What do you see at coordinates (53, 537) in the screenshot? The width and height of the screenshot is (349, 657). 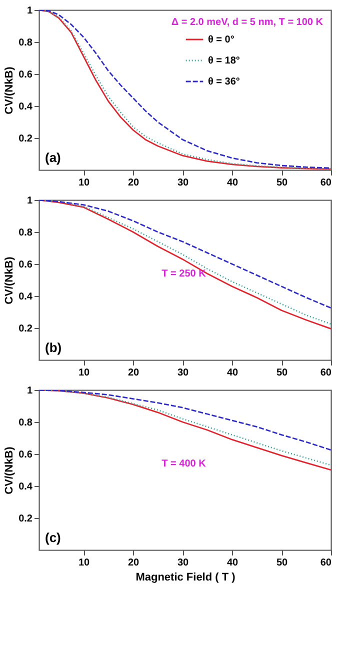 I see `annotation: (c)` at bounding box center [53, 537].